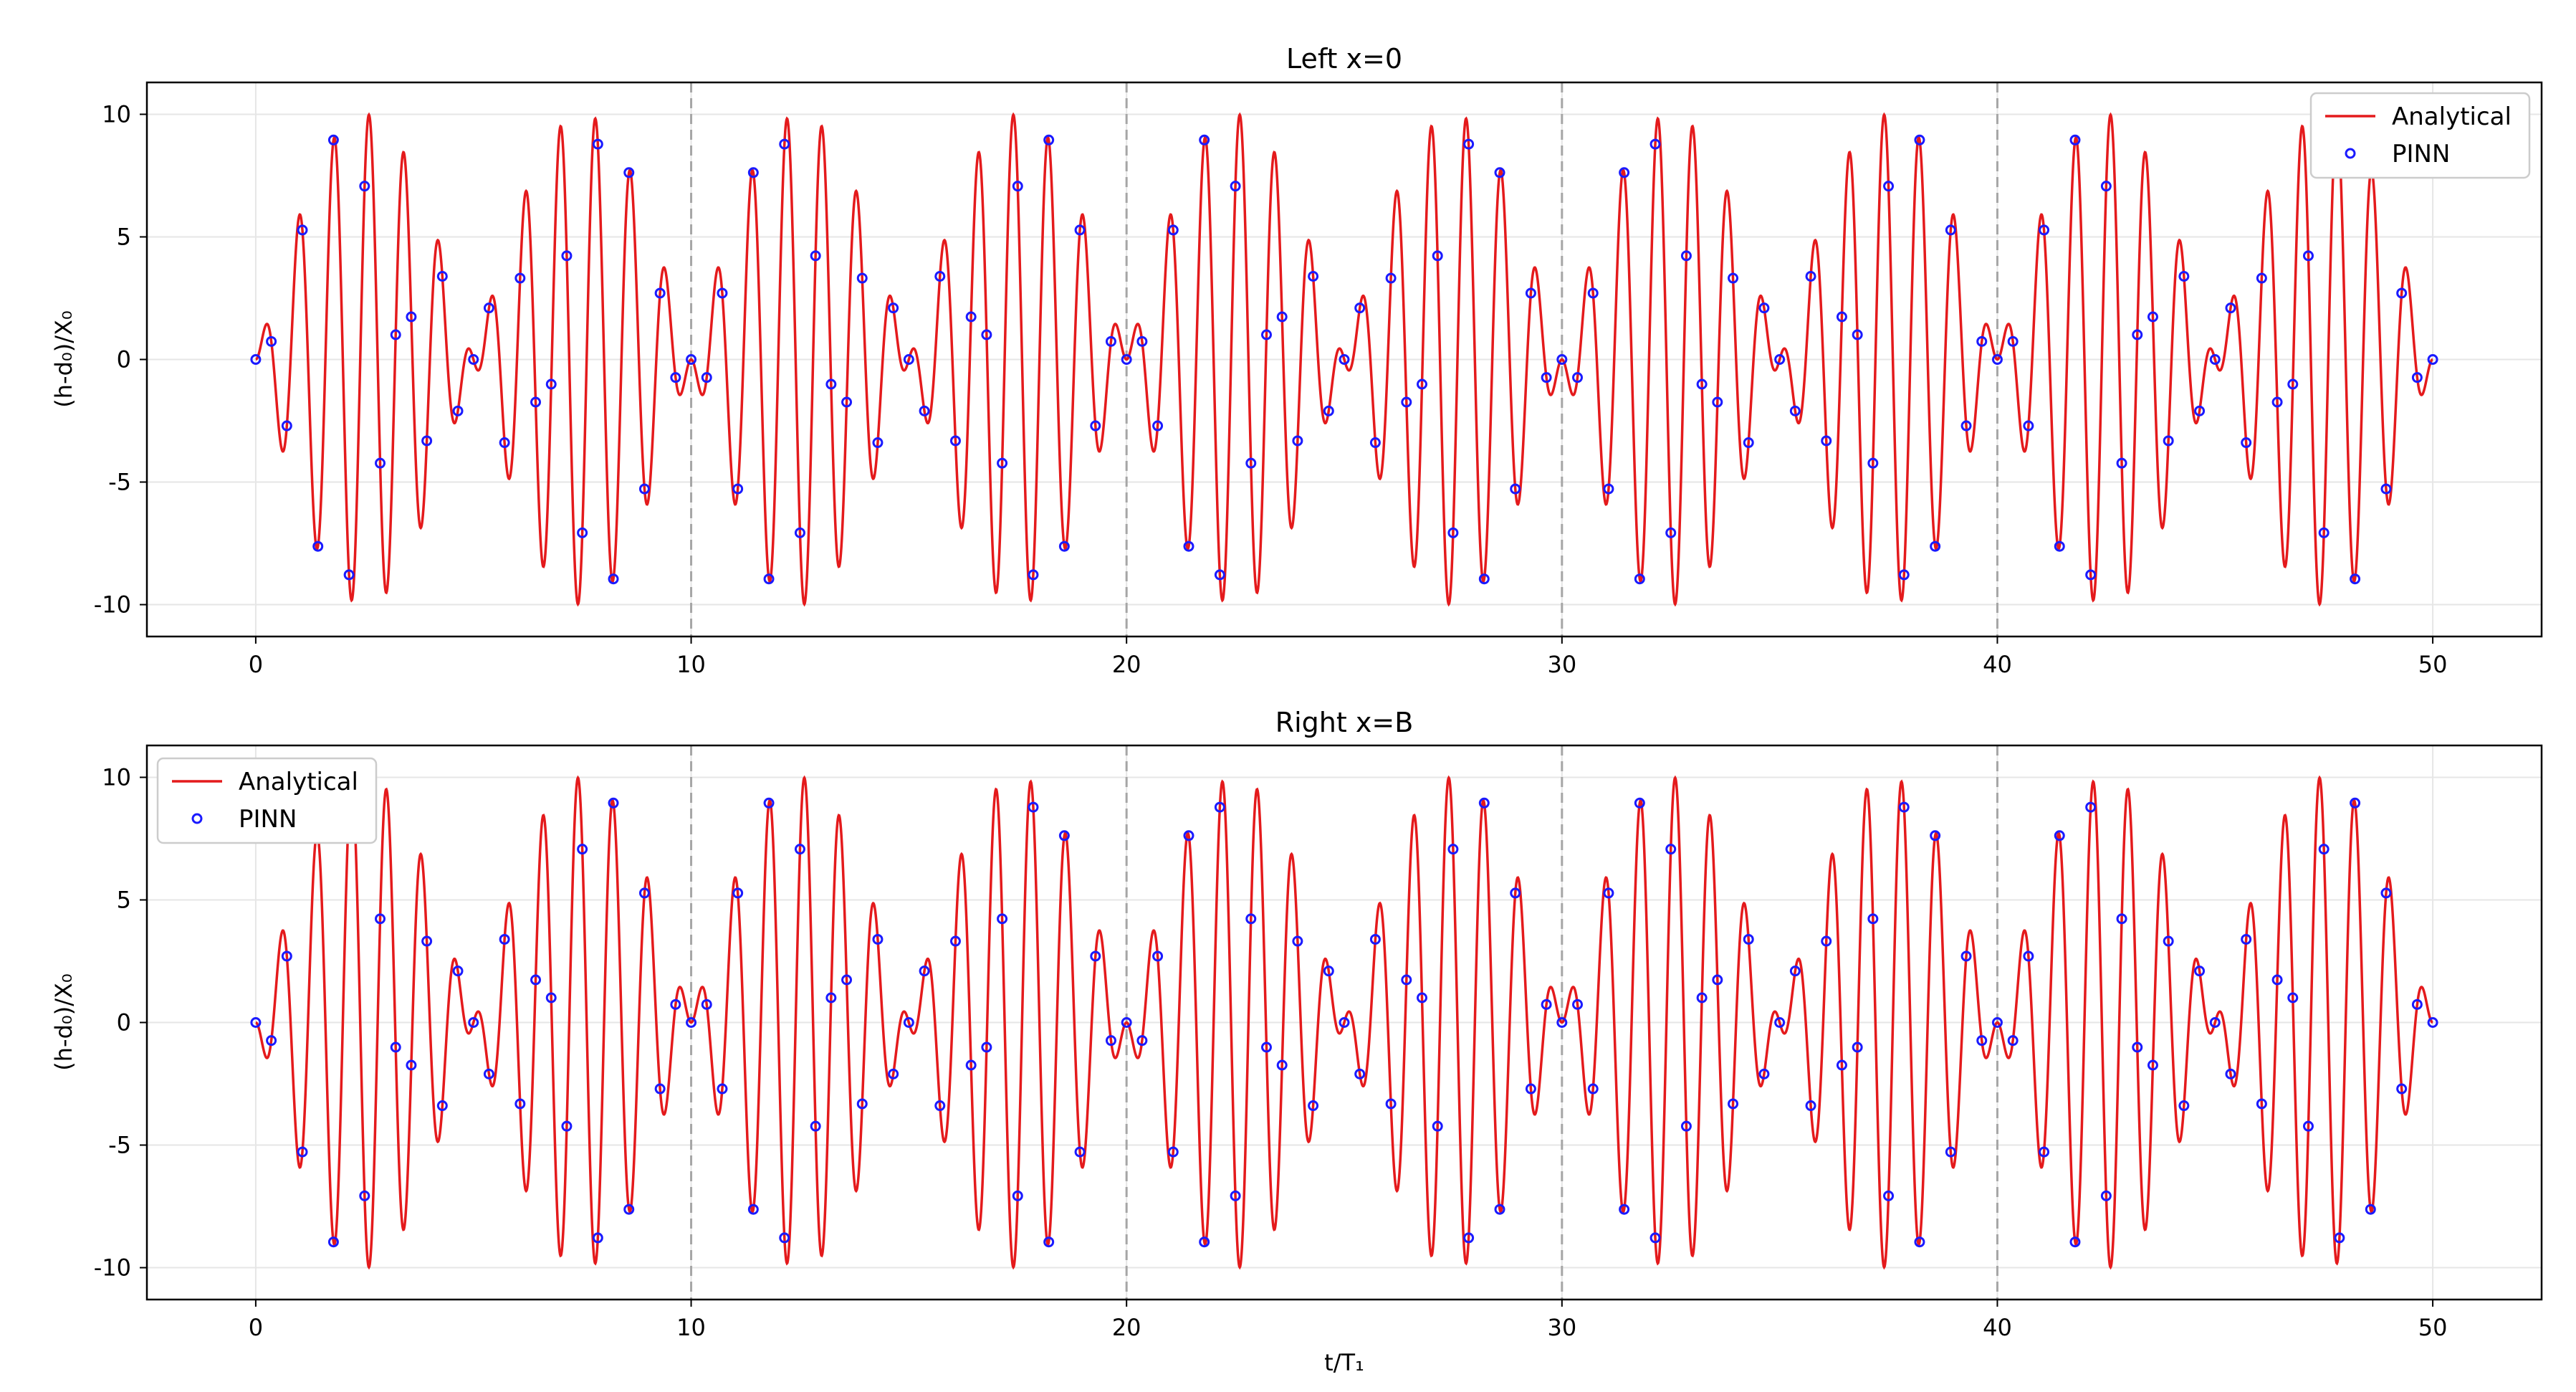 This screenshot has width=2576, height=1392. Describe the element at coordinates (2350, 153) in the screenshot. I see `legend-pinn-swatch-left` at that location.